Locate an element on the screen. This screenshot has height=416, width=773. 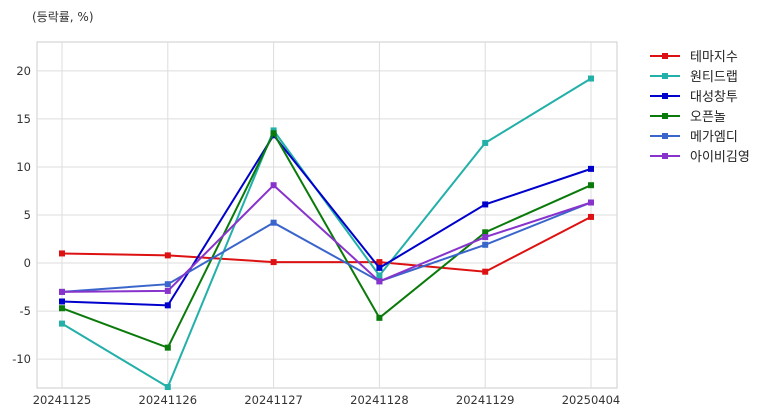
legend-label: 테마지수 is located at coordinates (714, 57).